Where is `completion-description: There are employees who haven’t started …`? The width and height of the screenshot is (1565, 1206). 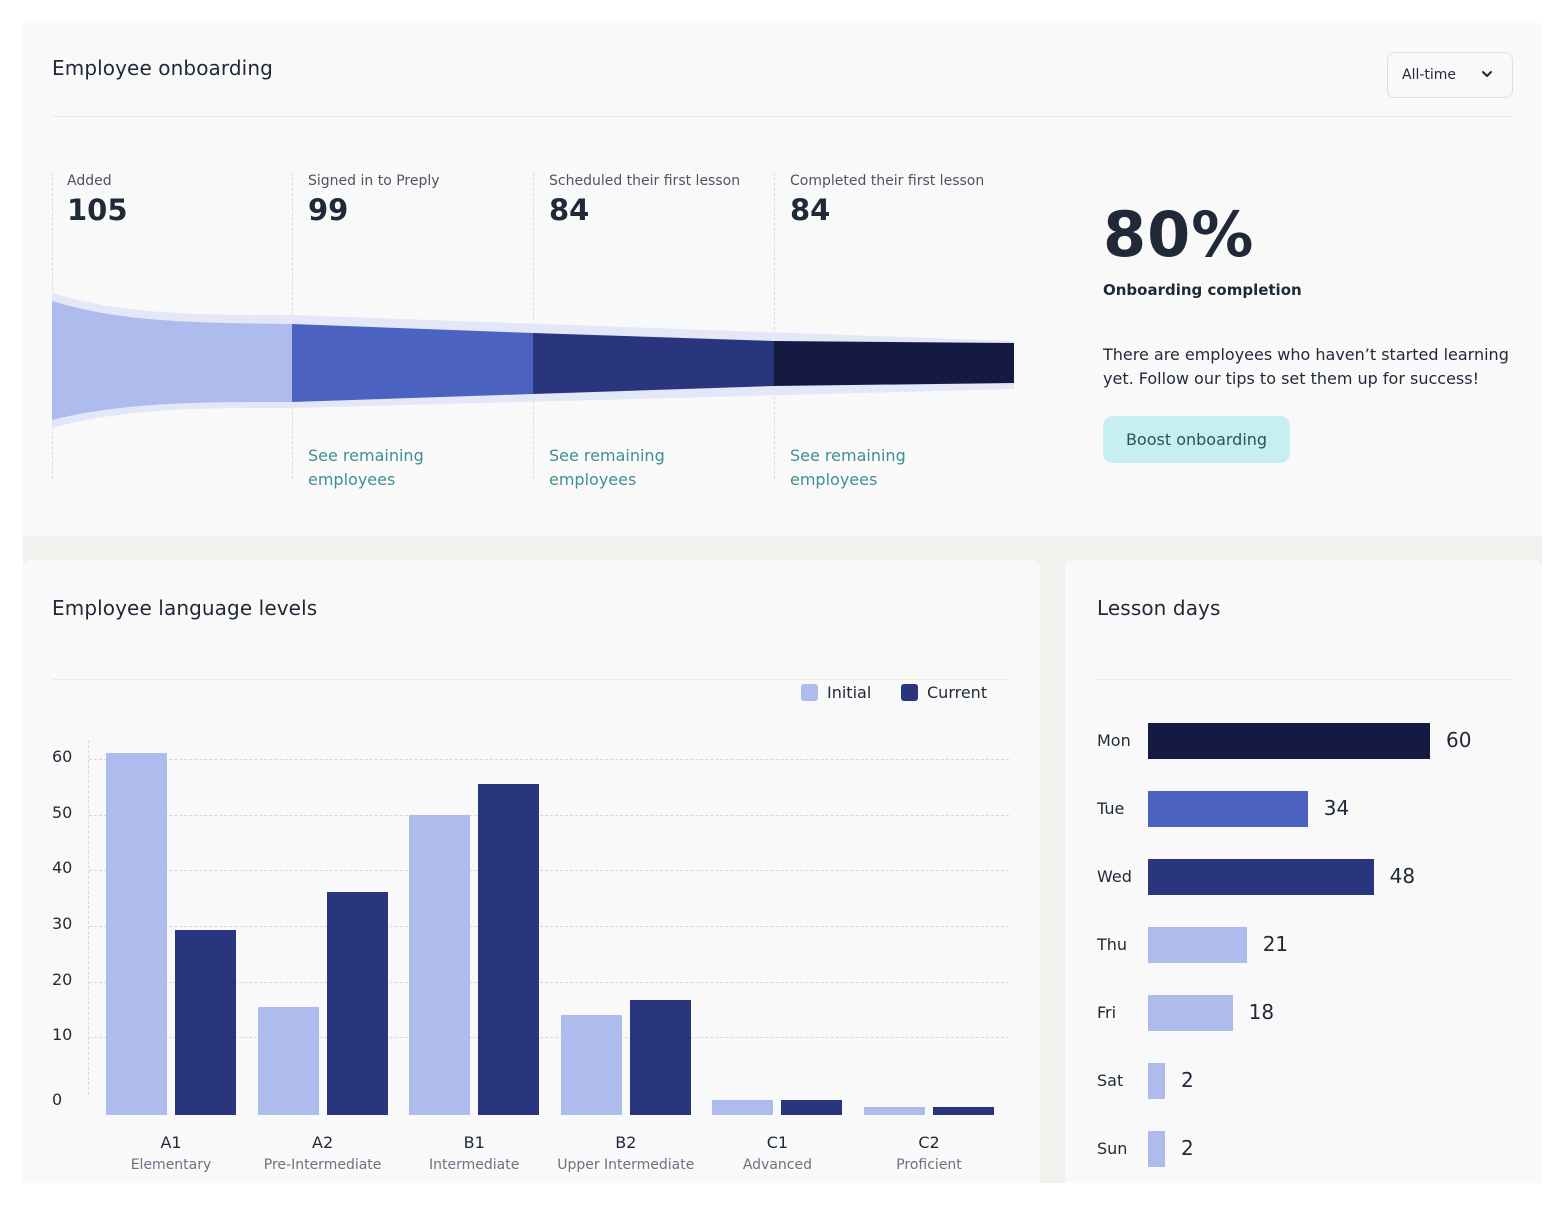 completion-description: There are employees who haven’t started … is located at coordinates (1306, 366).